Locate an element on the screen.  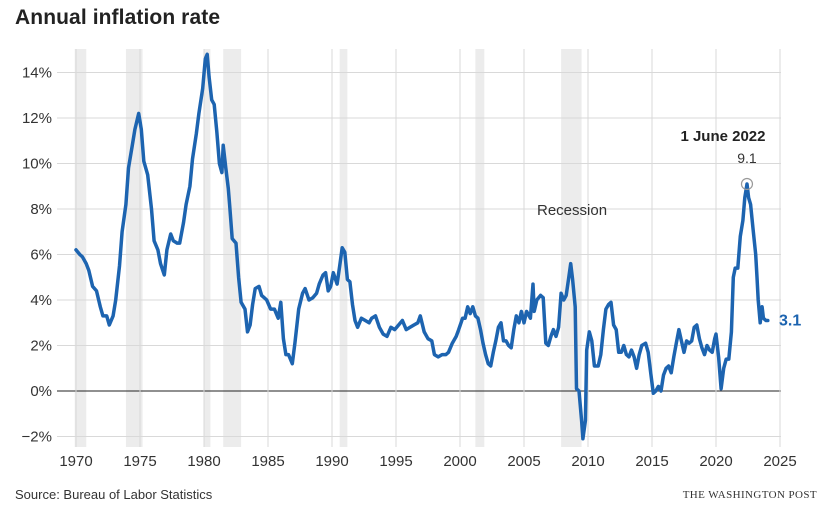
x-tick-label: 2000 is located at coordinates (459, 461).